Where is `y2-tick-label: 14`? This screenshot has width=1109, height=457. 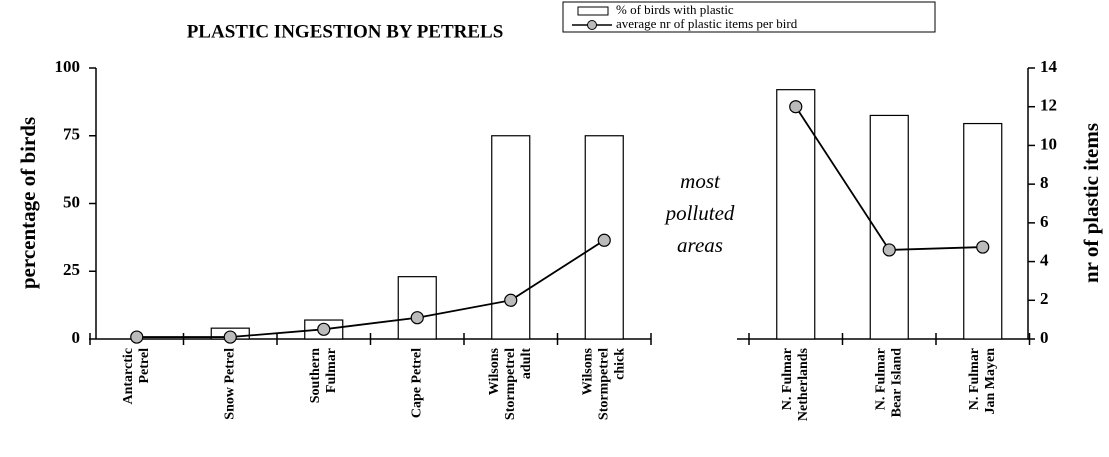
y2-tick-label: 14 is located at coordinates (1049, 66).